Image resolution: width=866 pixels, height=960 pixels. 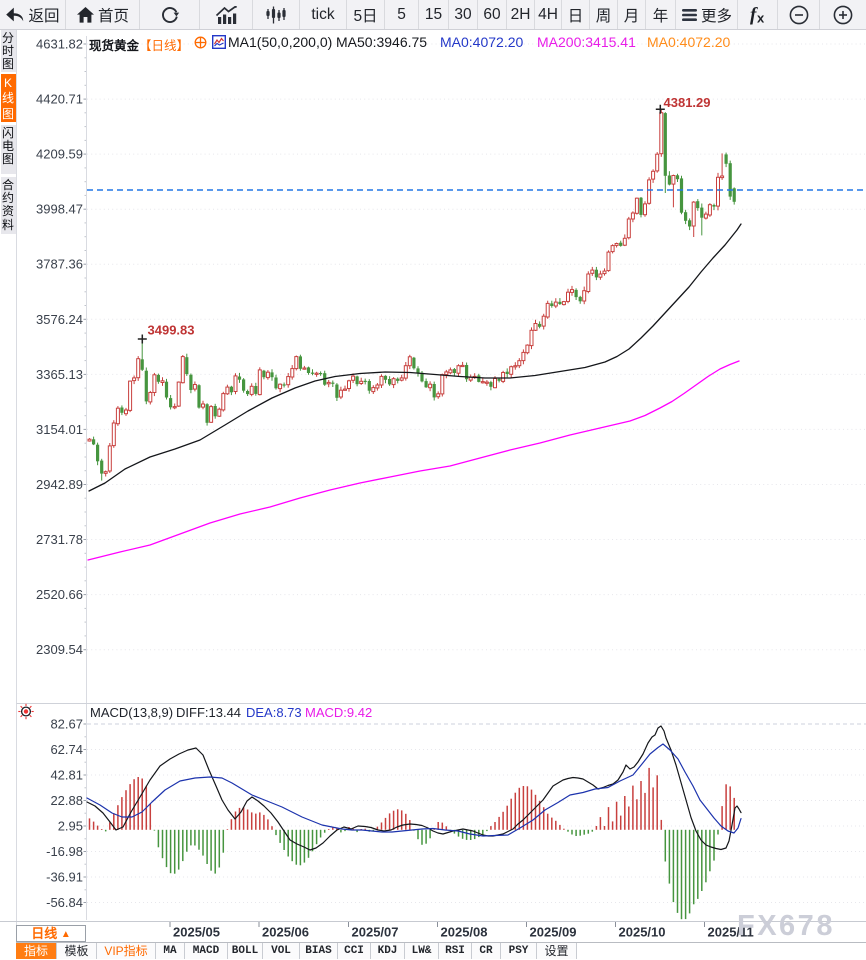 What do you see at coordinates (59, 264) in the screenshot?
I see `svg-text: 3787.36` at bounding box center [59, 264].